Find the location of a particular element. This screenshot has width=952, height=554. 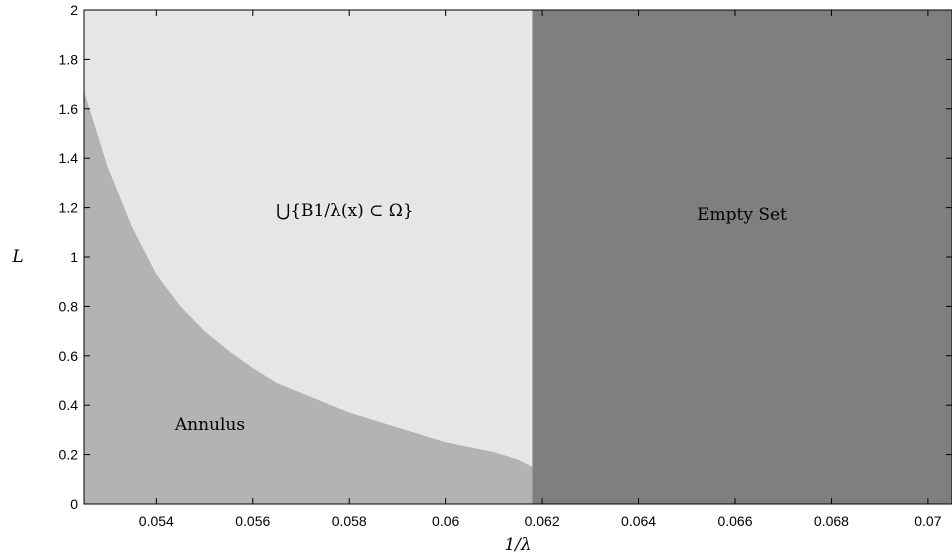

x-axis-title: 1/λ is located at coordinates (517, 544).